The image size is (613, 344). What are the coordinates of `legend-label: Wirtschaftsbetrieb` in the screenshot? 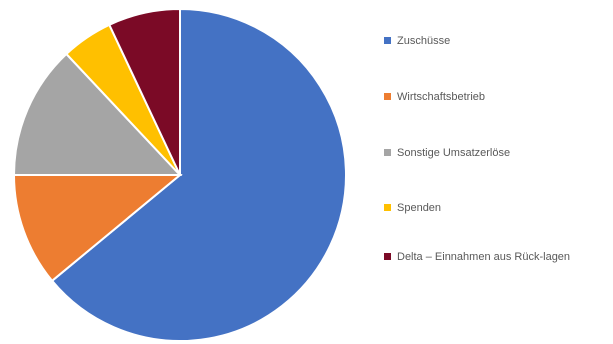 It's located at (441, 97).